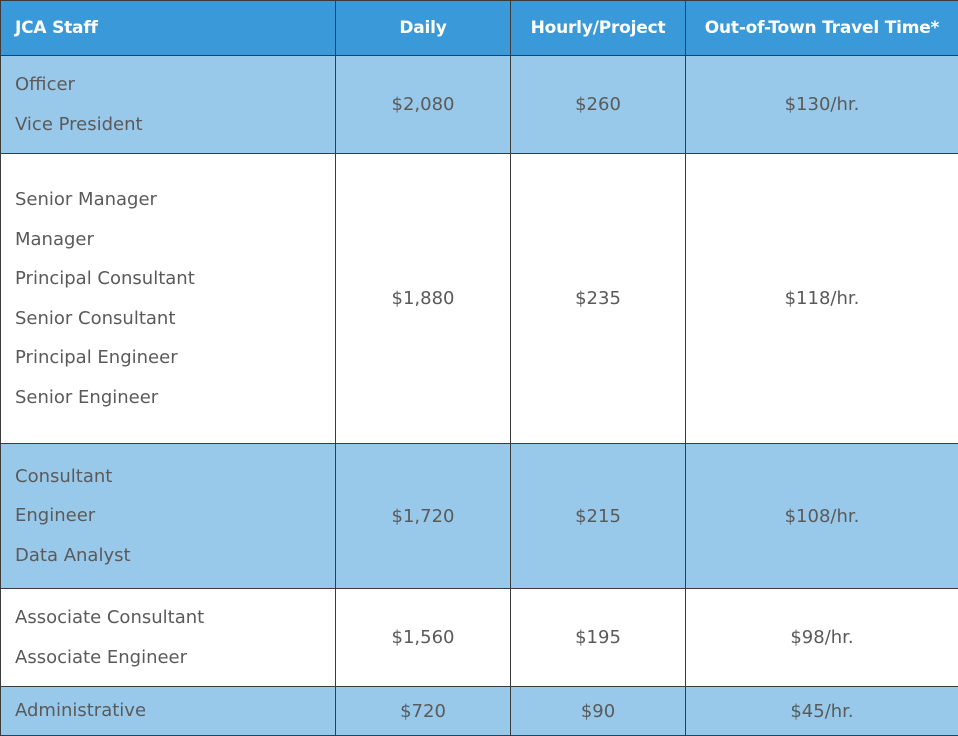  What do you see at coordinates (598, 28) in the screenshot?
I see `header-hourly: Hourly/Project` at bounding box center [598, 28].